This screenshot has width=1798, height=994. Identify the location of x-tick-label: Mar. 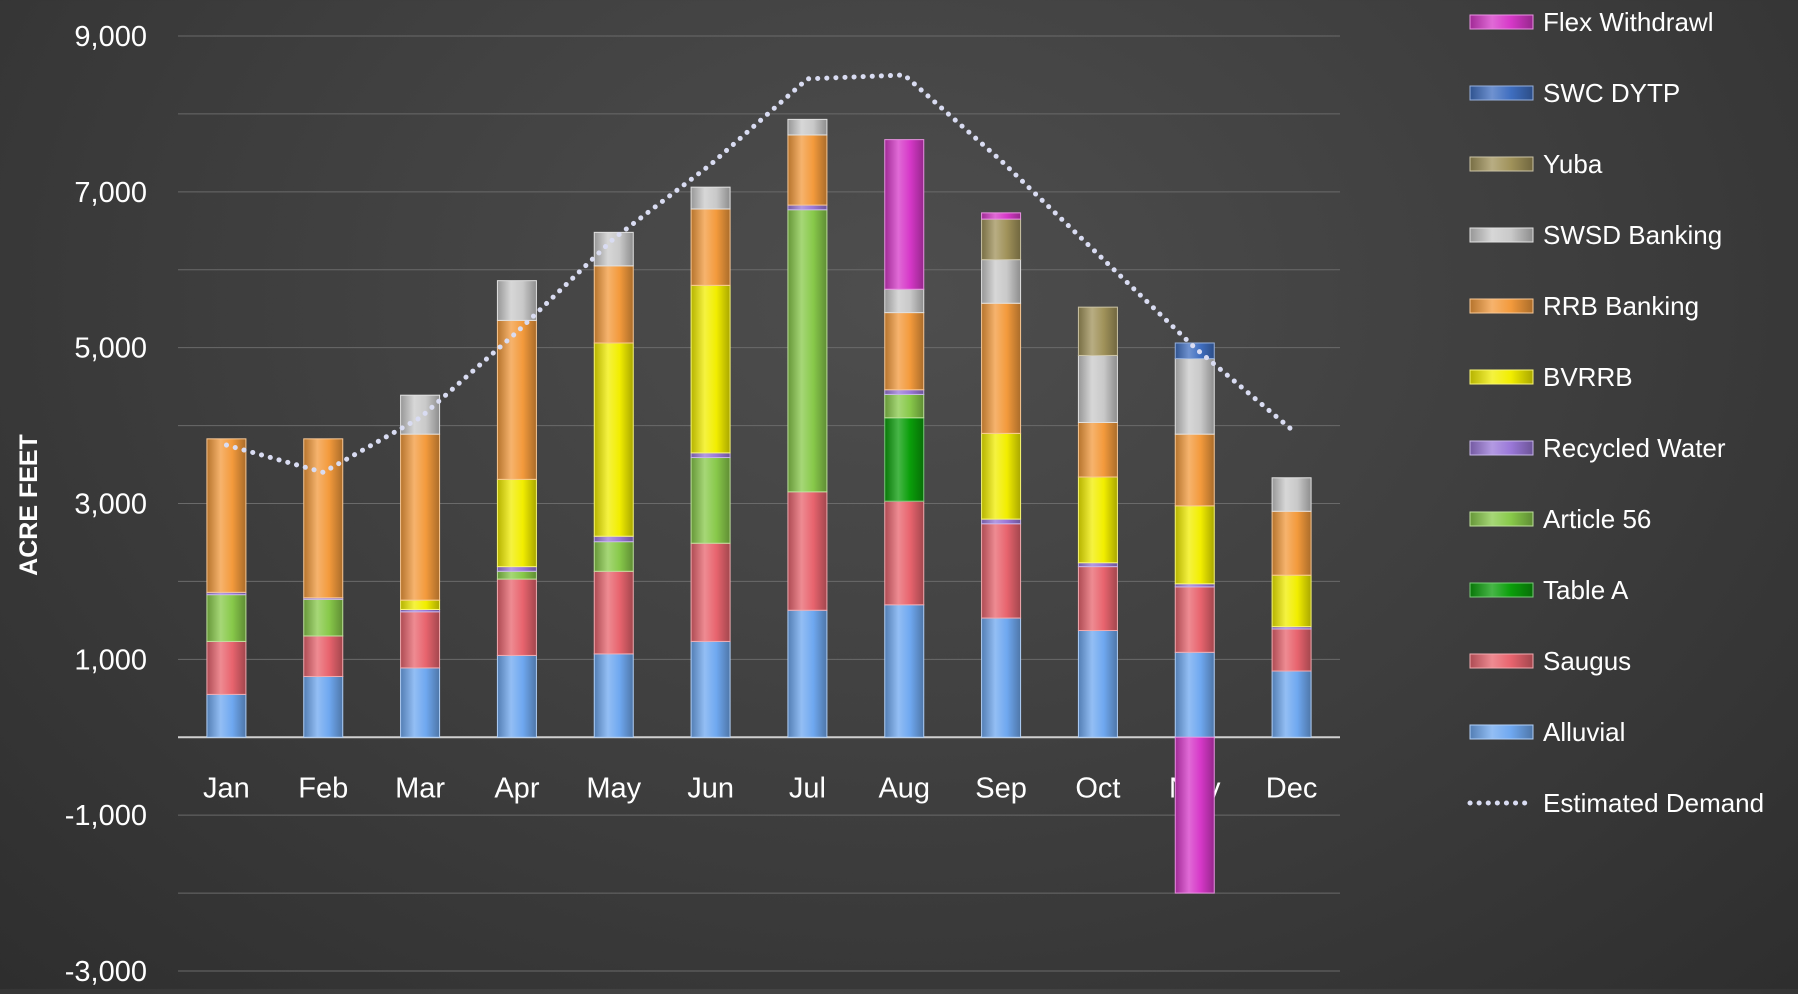
(420, 788).